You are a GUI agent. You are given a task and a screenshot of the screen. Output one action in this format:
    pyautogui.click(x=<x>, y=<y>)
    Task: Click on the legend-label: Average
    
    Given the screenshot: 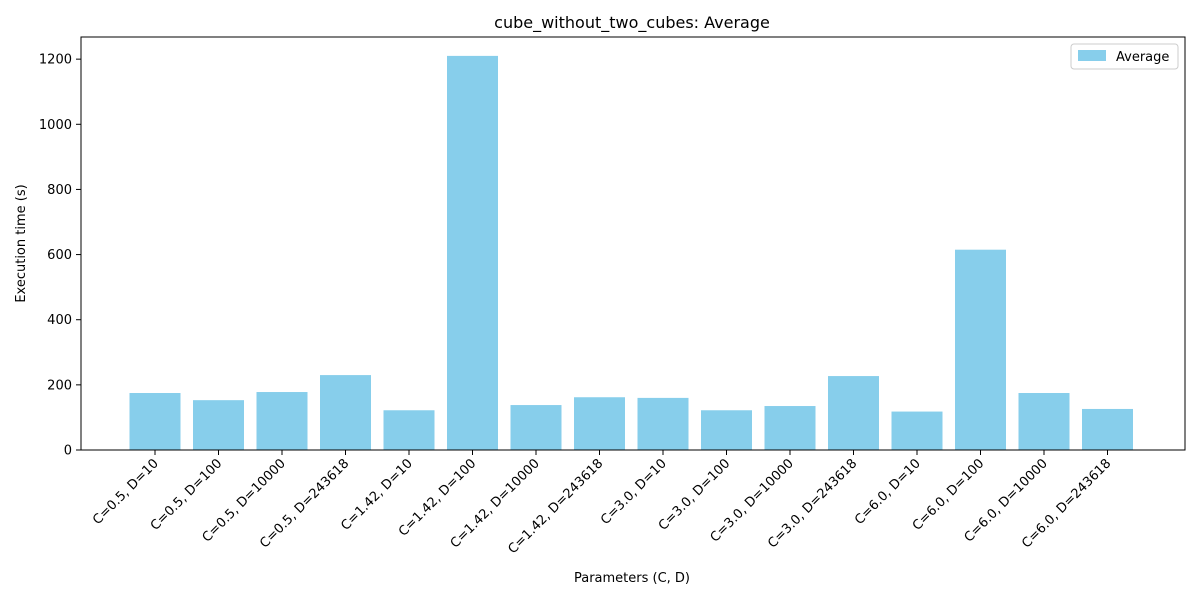 What is the action you would take?
    pyautogui.click(x=1142, y=57)
    